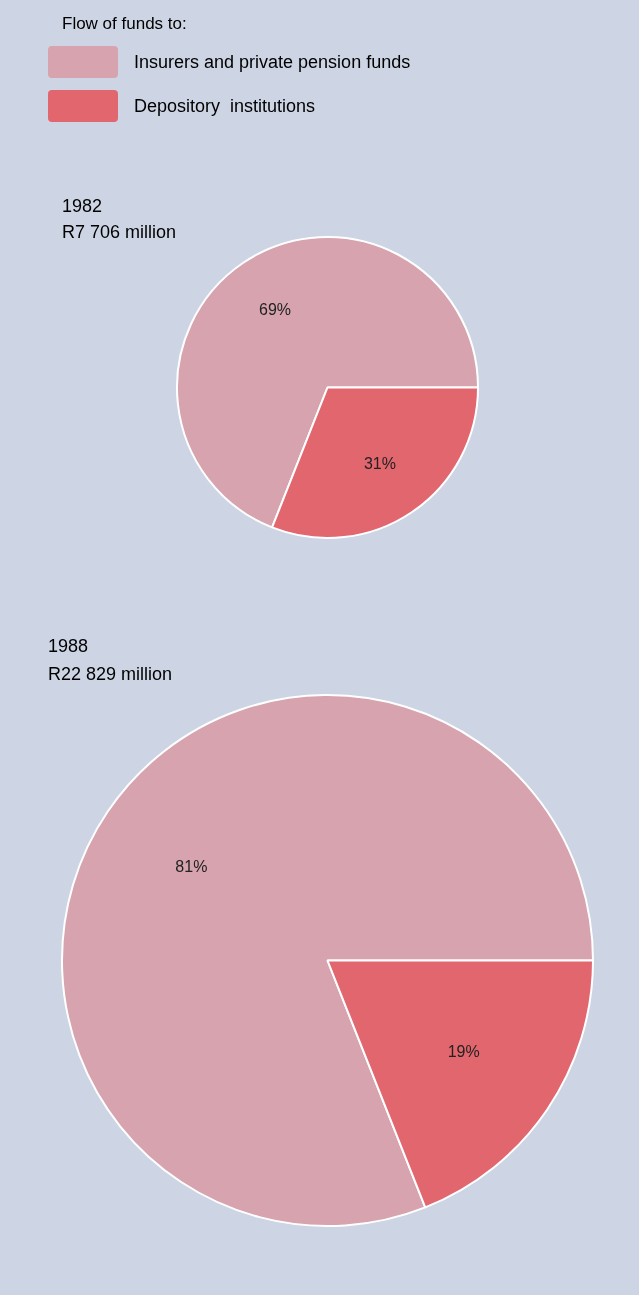 Image resolution: width=639 pixels, height=1295 pixels. Describe the element at coordinates (272, 62) in the screenshot. I see `legend-label: Insurers and private pension funds` at that location.